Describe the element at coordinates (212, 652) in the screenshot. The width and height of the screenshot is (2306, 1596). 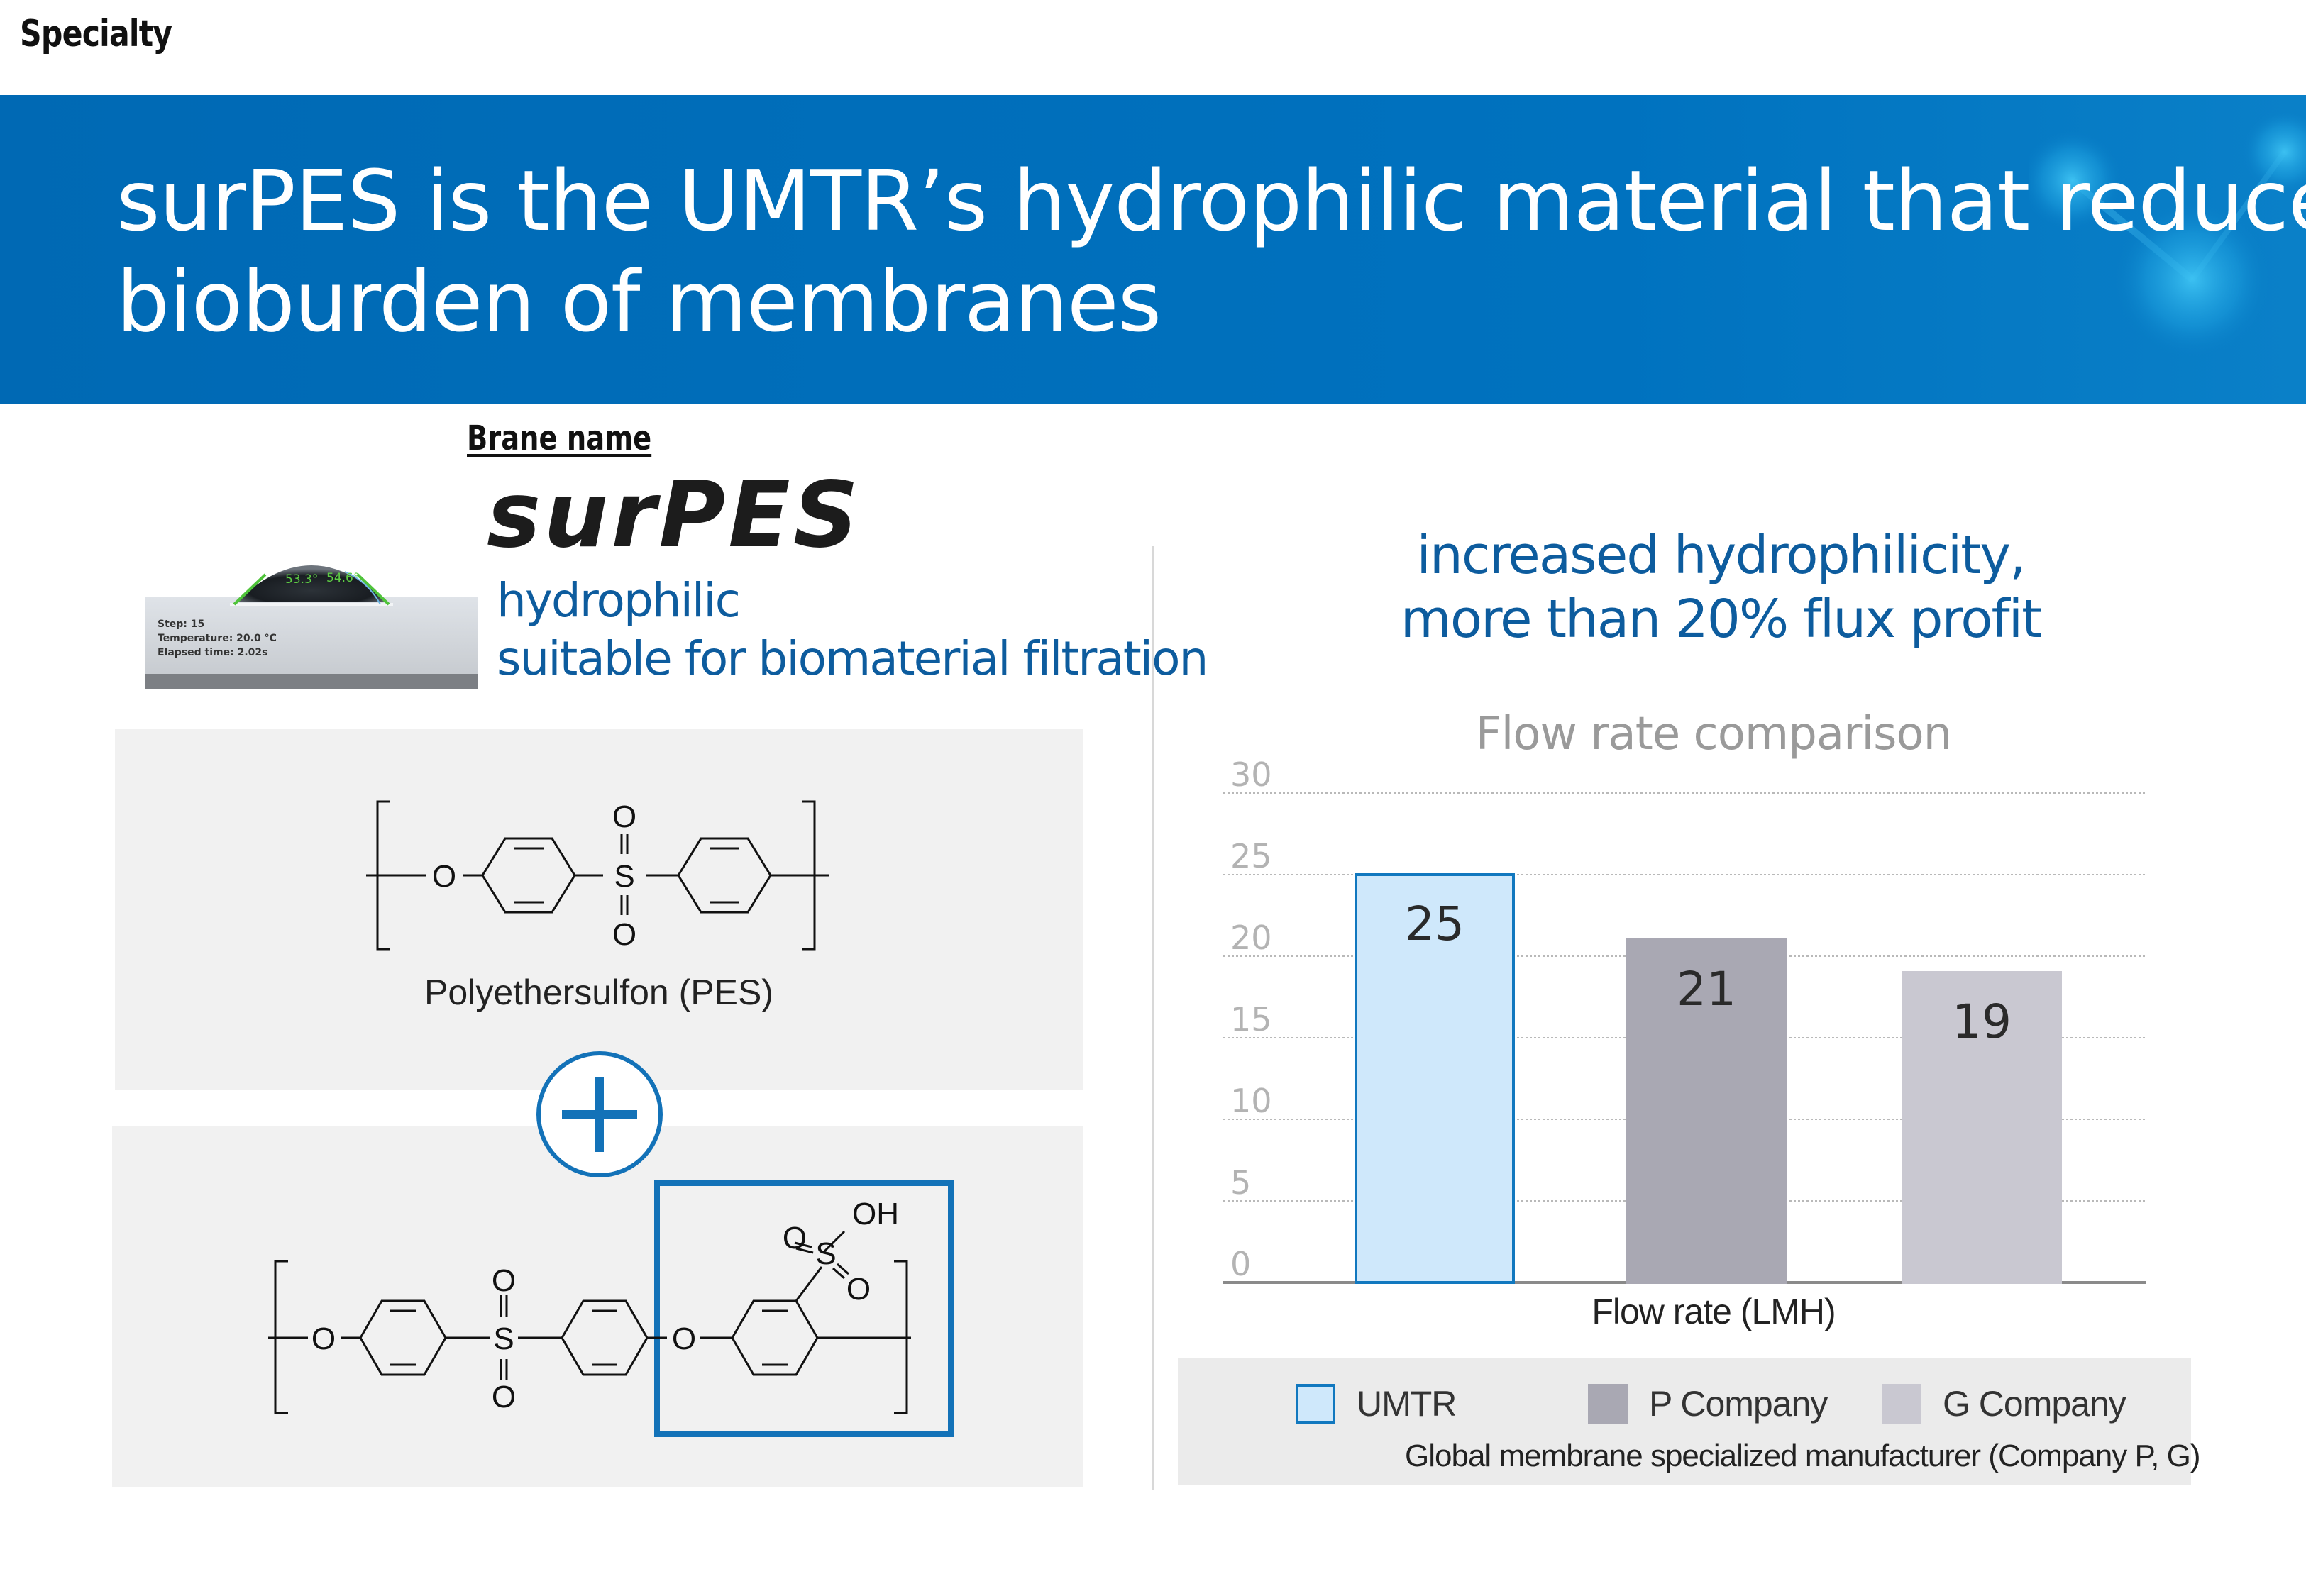
I see `photo-elapsed-text: Elapsed time: 2.02s` at that location.